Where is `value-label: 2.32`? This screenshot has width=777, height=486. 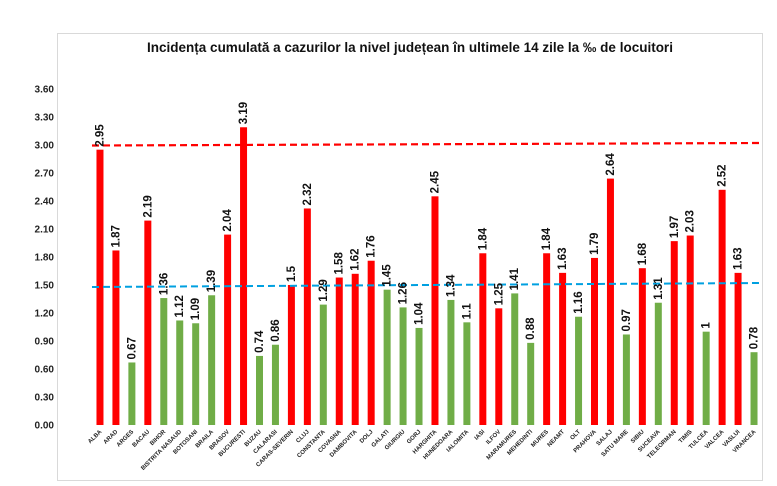 value-label: 2.32 is located at coordinates (308, 194).